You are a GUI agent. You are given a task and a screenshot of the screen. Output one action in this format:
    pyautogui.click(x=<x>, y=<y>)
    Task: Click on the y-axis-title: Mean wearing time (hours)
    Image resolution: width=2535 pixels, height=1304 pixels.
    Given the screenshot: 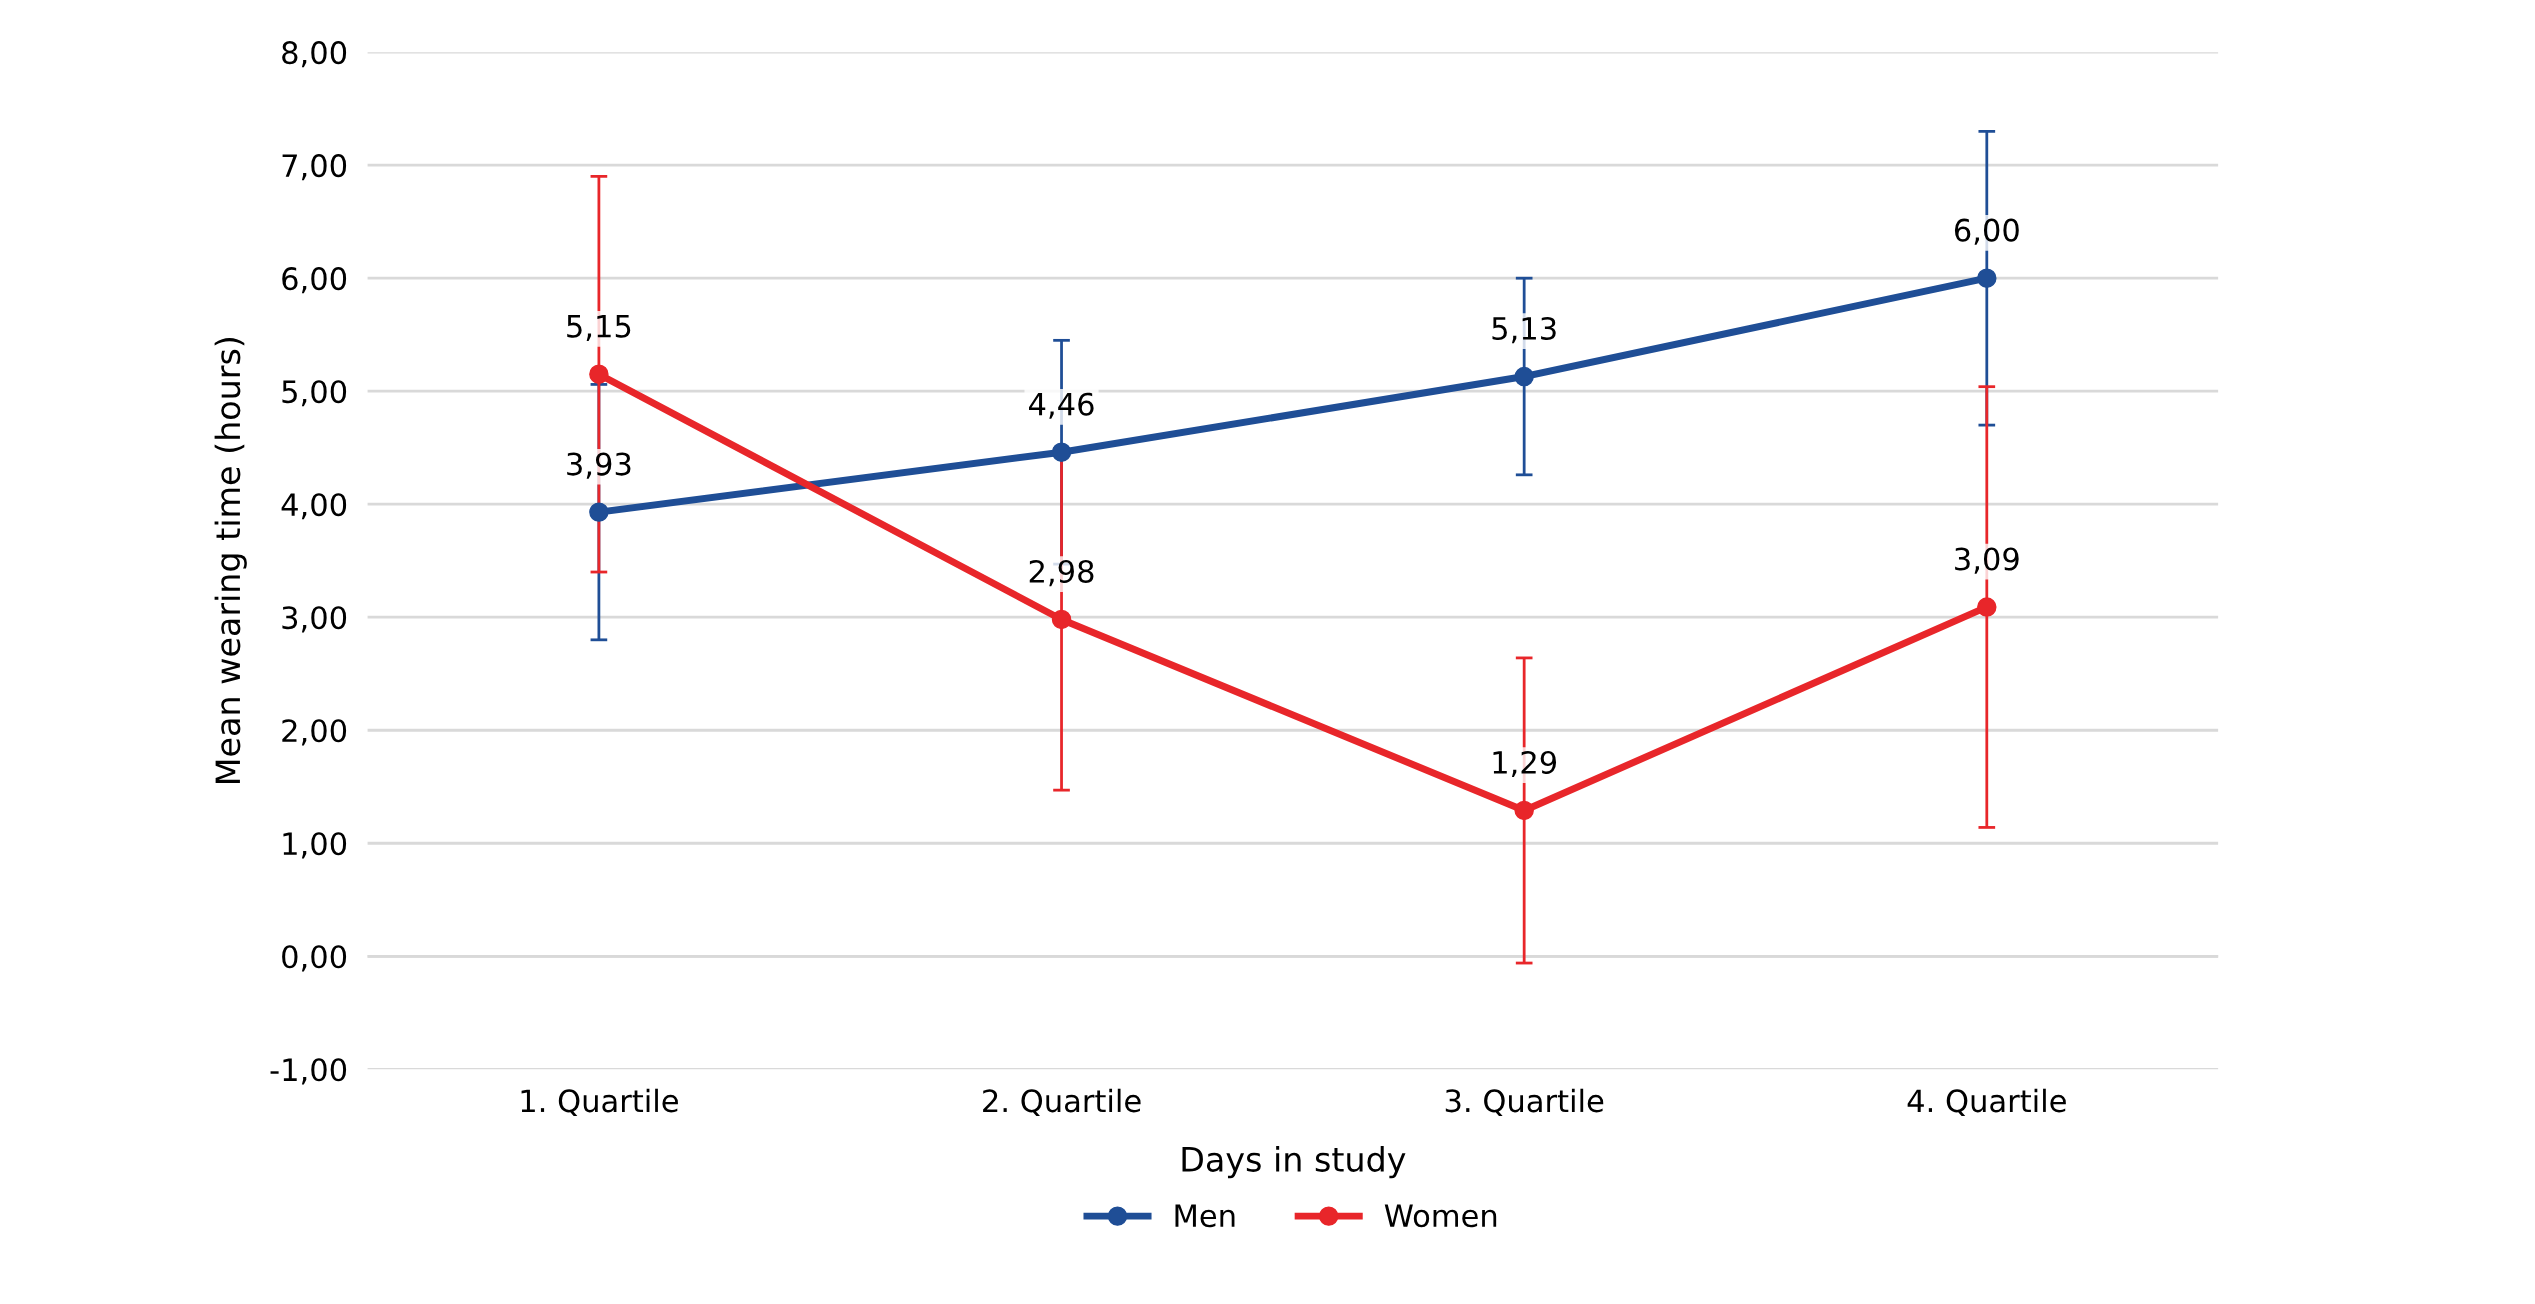 What is the action you would take?
    pyautogui.click(x=230, y=560)
    